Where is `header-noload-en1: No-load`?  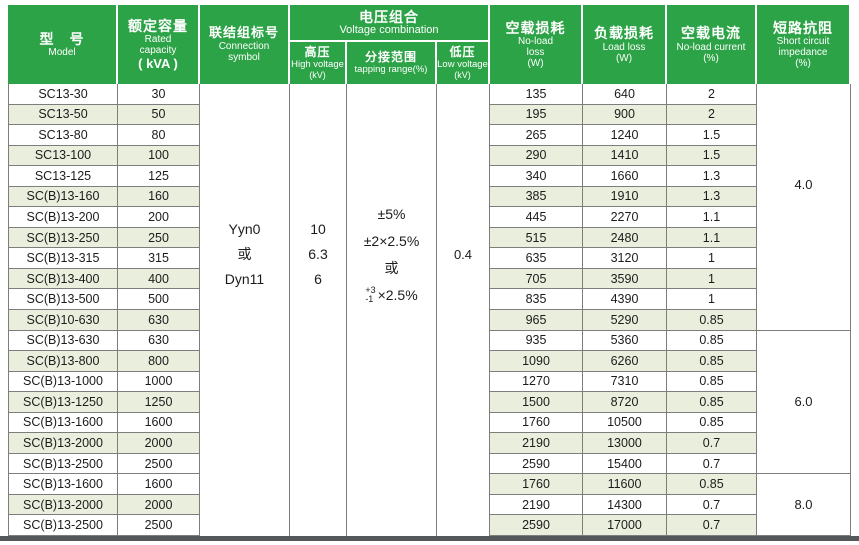
header-noload-en1: No-load is located at coordinates (535, 42).